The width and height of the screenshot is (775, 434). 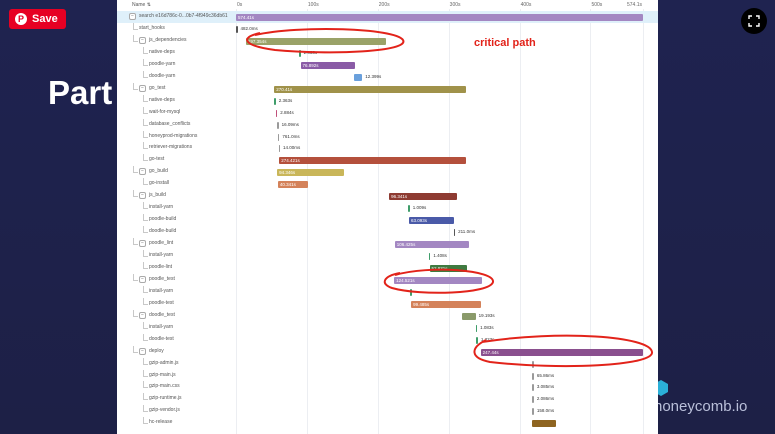 What do you see at coordinates (387, 387) in the screenshot?
I see `span-row: gzip-main.css 3.085ms` at bounding box center [387, 387].